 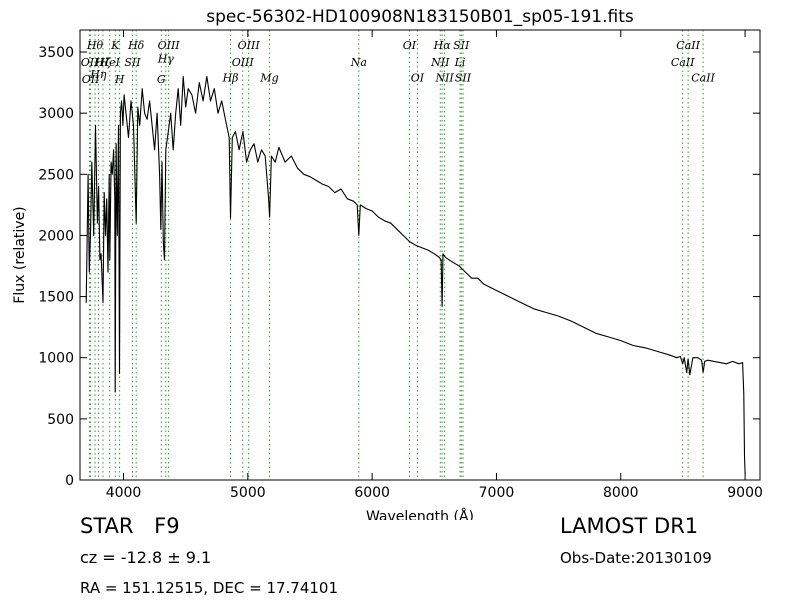 I want to click on marker-label-6: K, so click(x=115, y=45).